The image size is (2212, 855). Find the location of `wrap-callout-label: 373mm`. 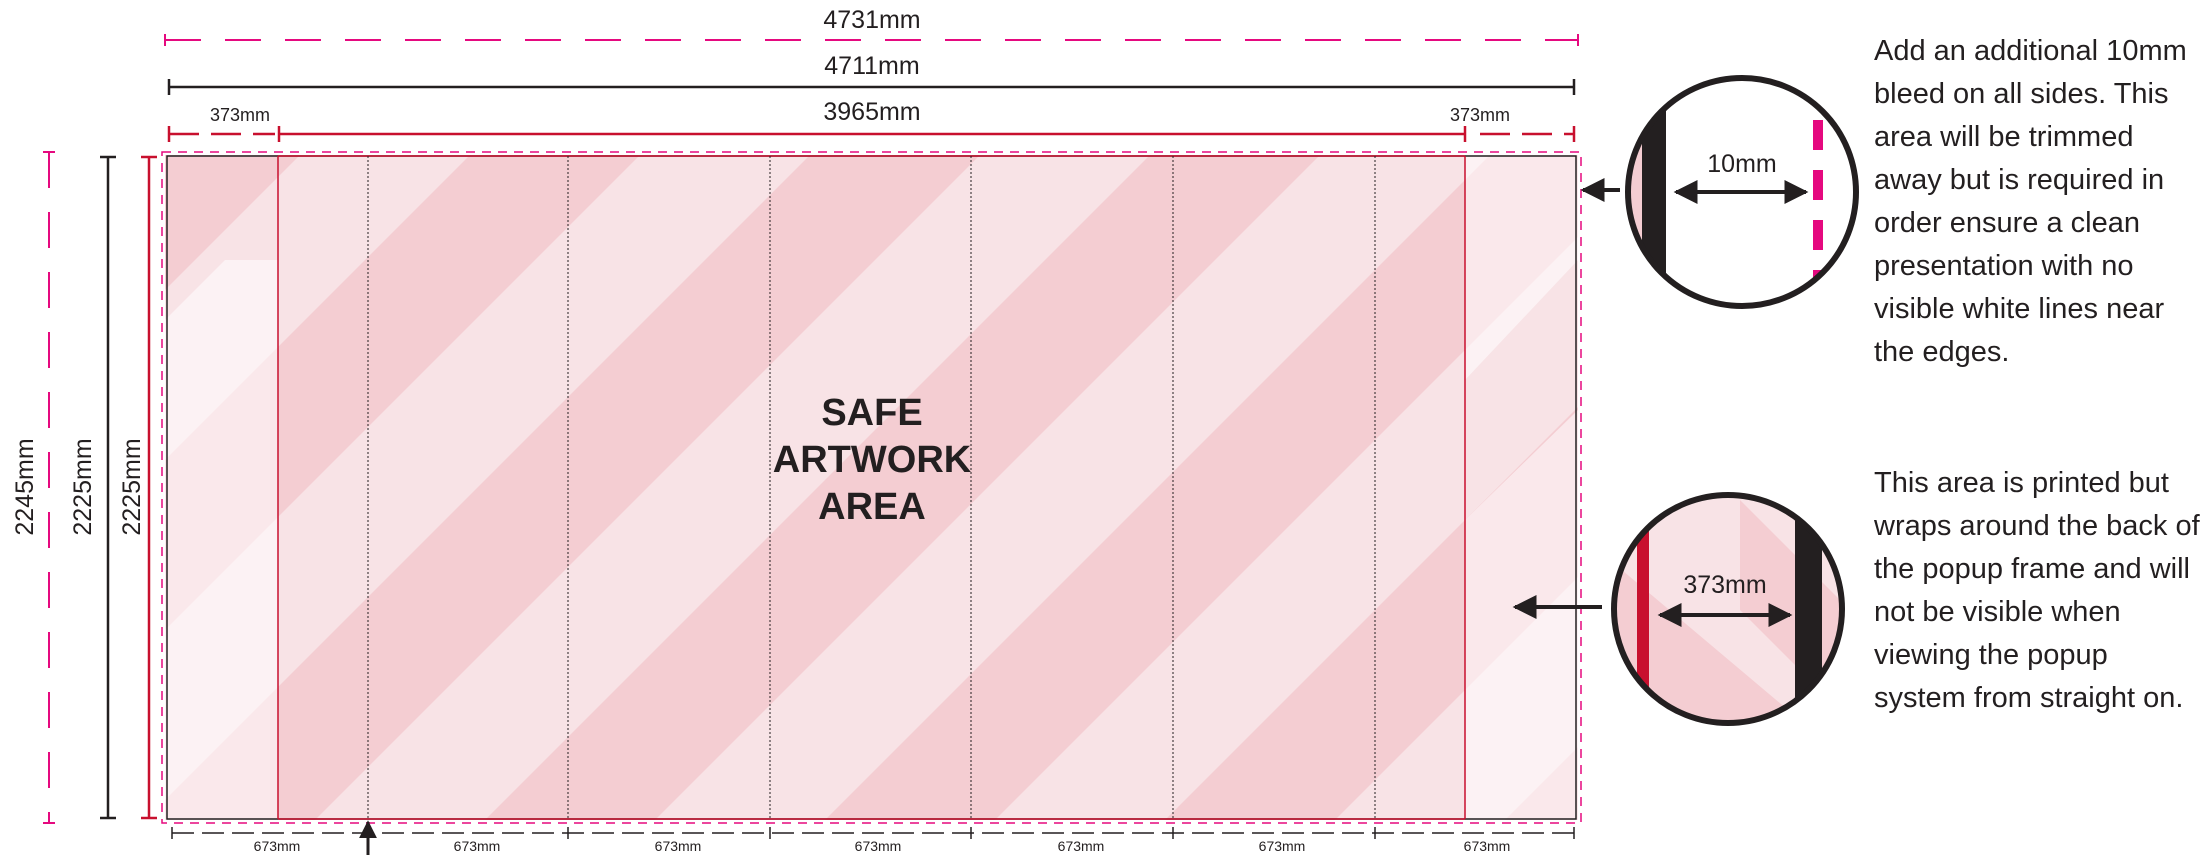

wrap-callout-label: 373mm is located at coordinates (1724, 585).